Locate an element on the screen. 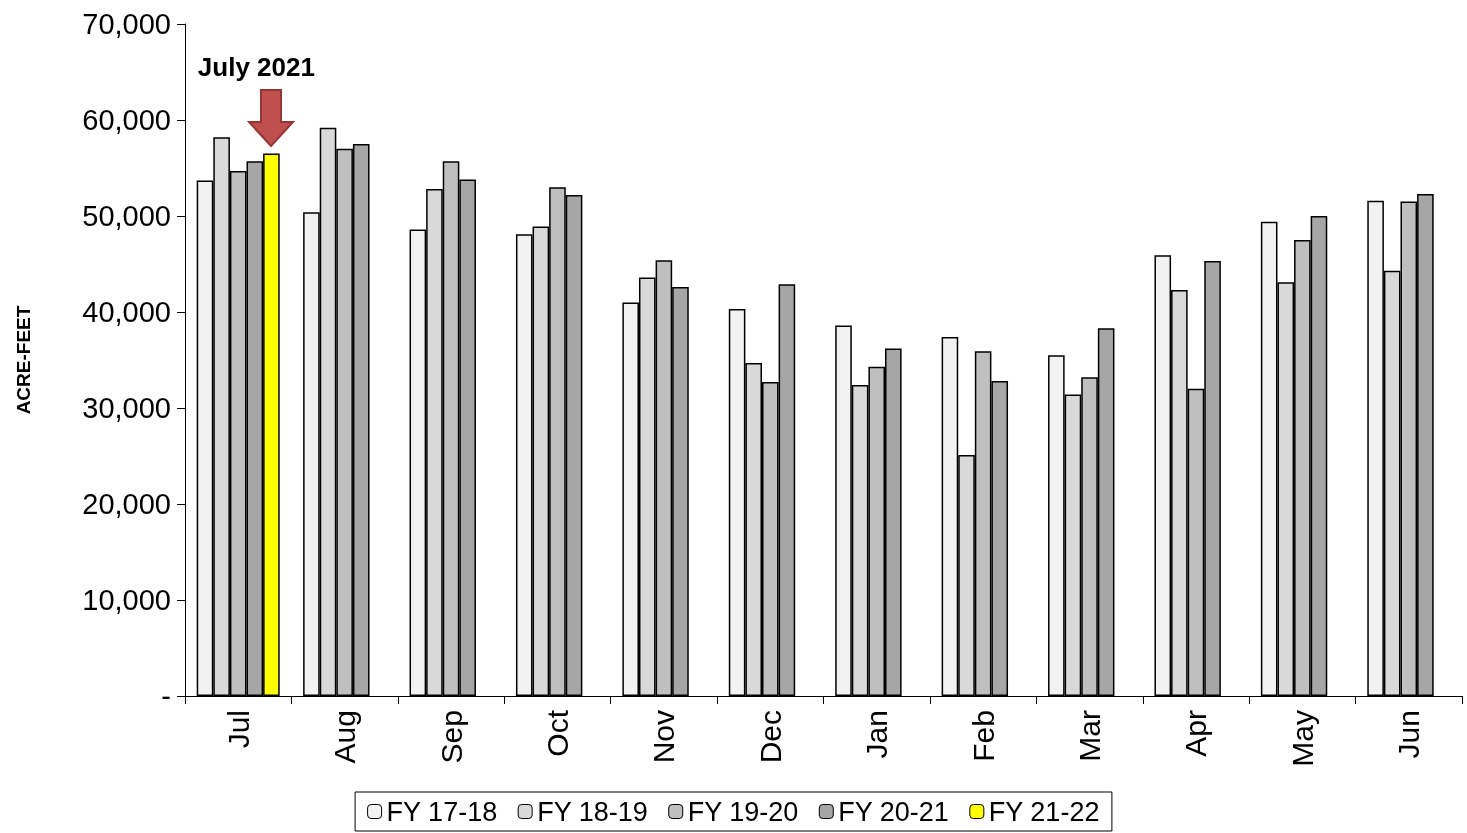 This screenshot has width=1467, height=833. legend-label: FY 21-22 is located at coordinates (1044, 811).